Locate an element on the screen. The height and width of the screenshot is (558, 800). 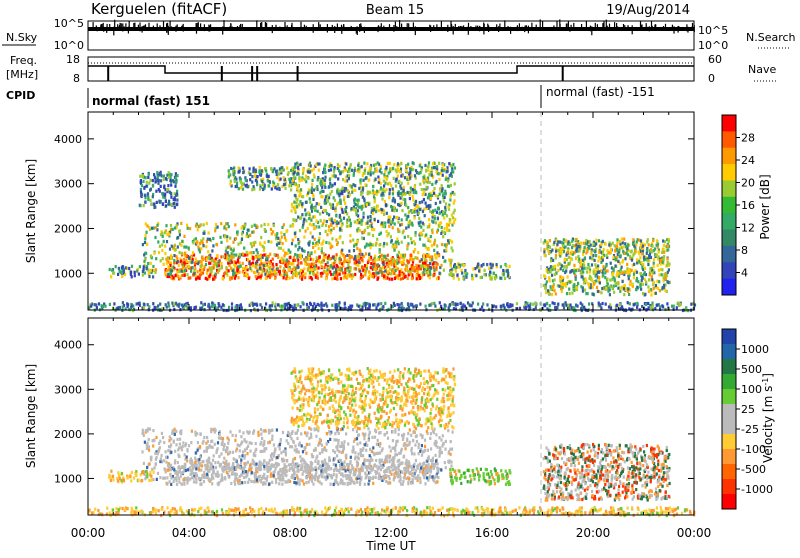
nave-tick-bottom: 0 is located at coordinates (711, 78).